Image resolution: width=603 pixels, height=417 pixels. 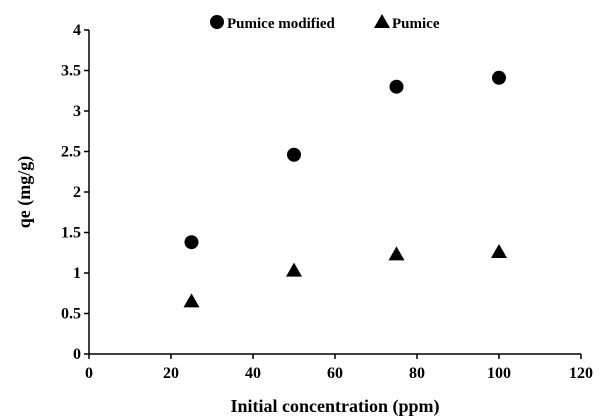 What do you see at coordinates (71, 233) in the screenshot?
I see `y-tick-label: 1.5` at bounding box center [71, 233].